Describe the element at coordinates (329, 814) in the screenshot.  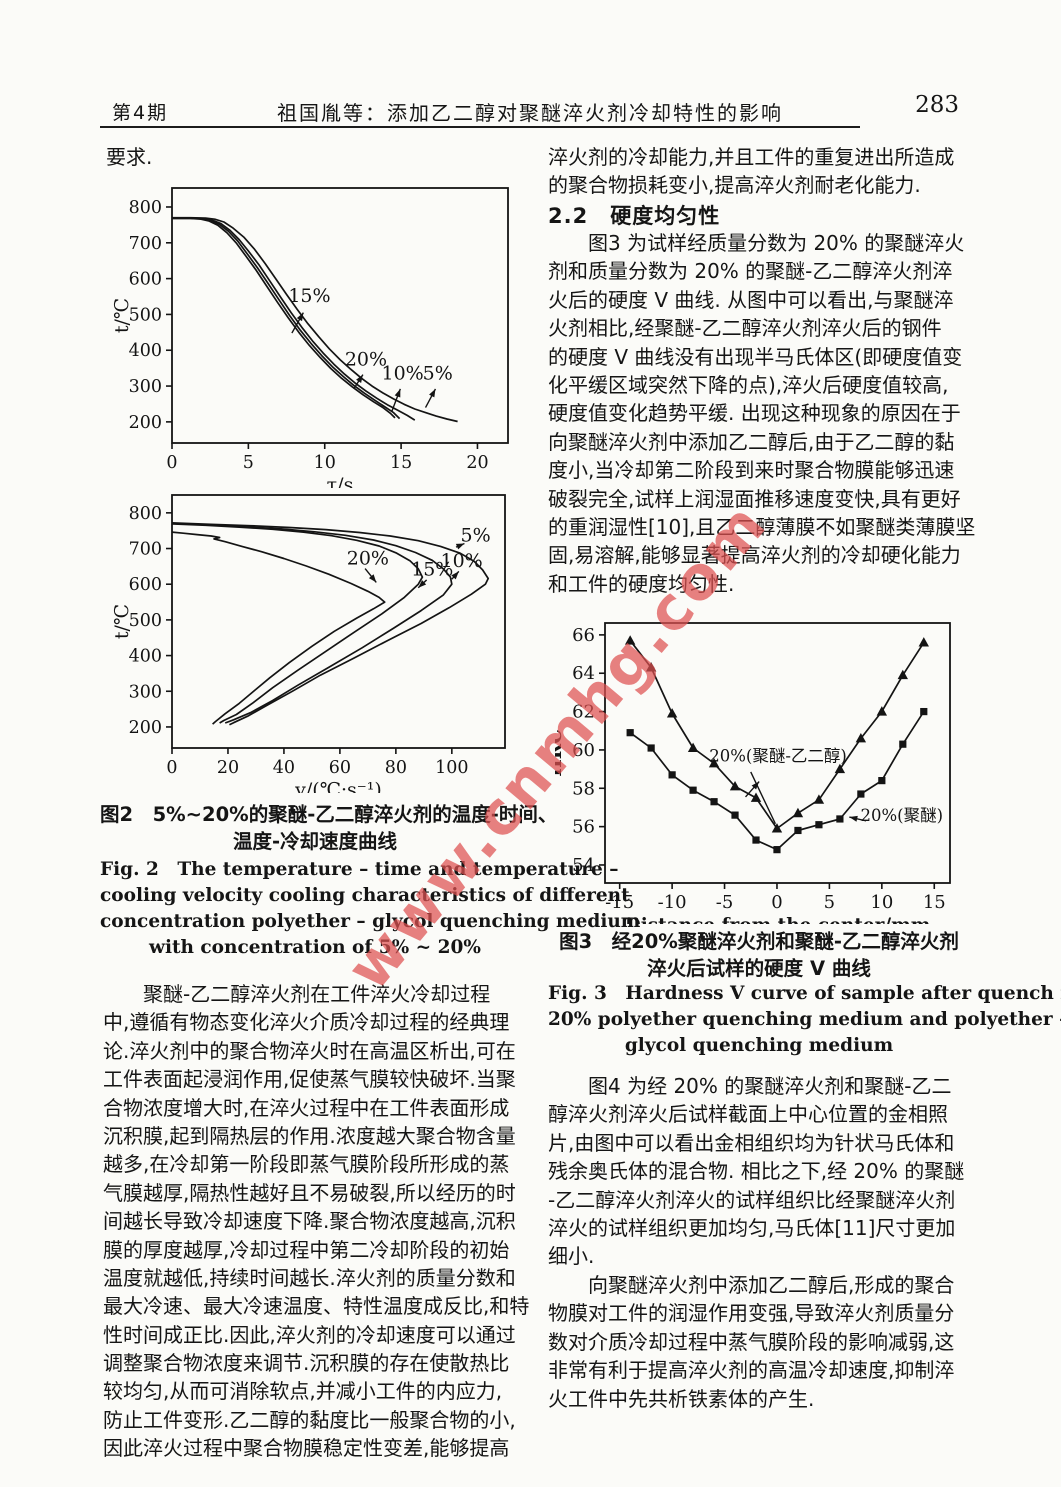
I see `text-line: 图2 5%~20%的聚醚-乙二醇淬火剂的温度-时间、` at that location.